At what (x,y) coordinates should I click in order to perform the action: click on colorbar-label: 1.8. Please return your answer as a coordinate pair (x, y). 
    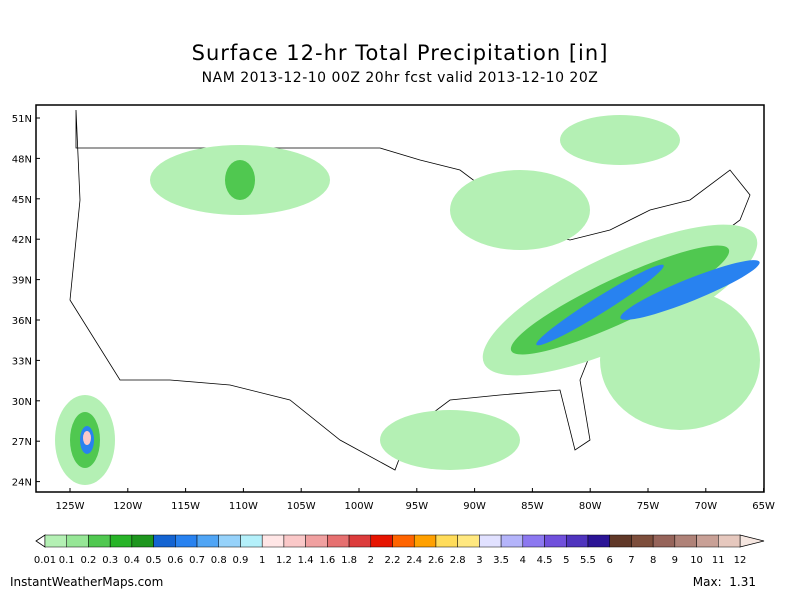
    Looking at the image, I should click on (349, 560).